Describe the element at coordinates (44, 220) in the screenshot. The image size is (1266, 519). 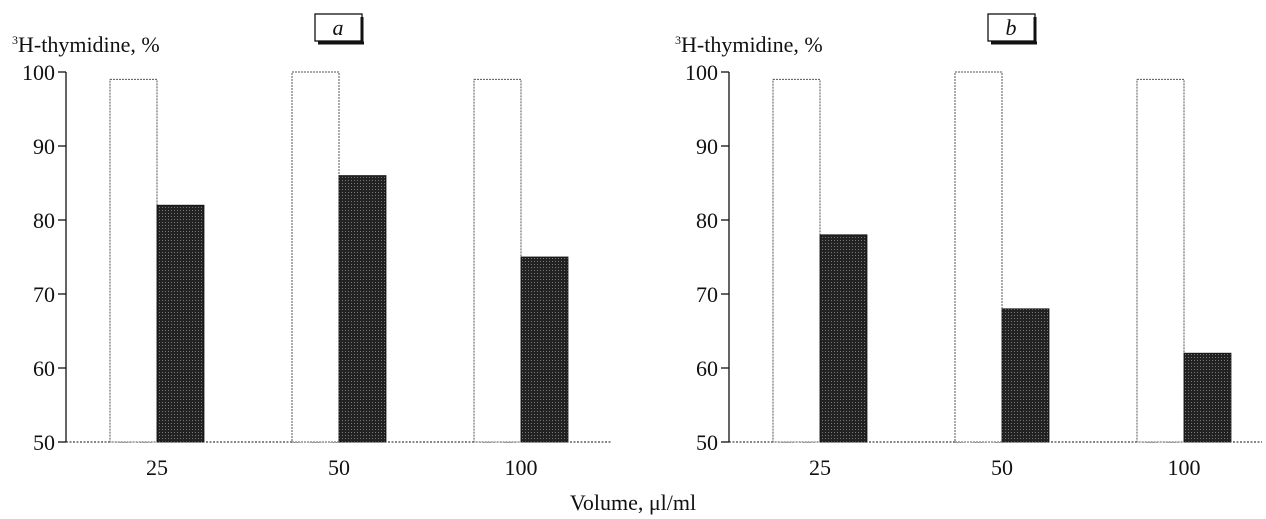
I see `y-tick-label-a-80: 80` at that location.